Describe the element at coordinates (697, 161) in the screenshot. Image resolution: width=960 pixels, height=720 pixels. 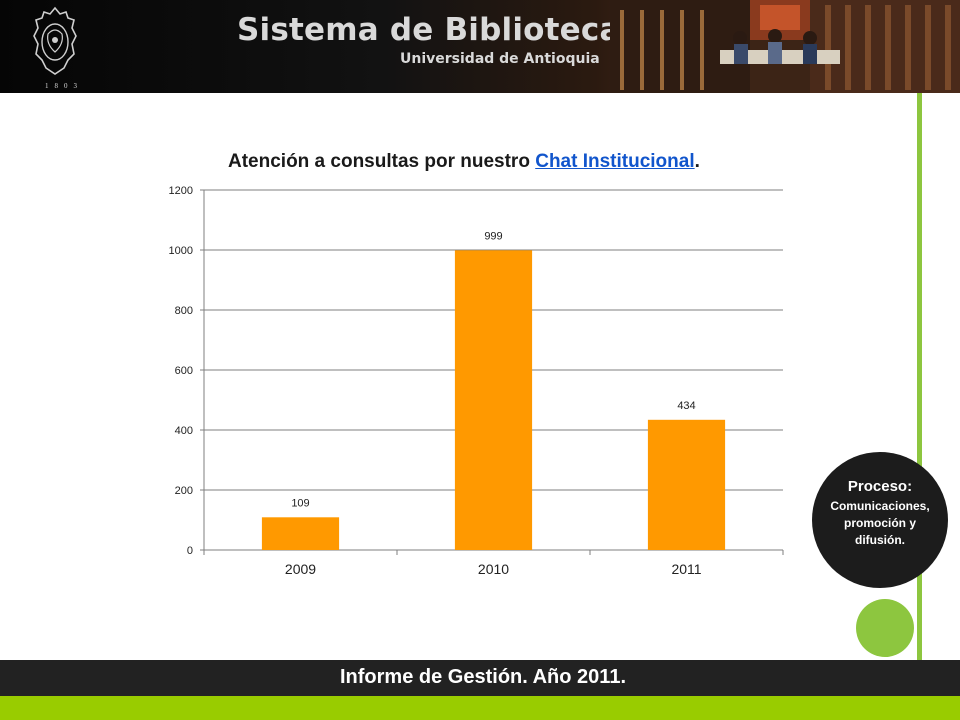
I see `chart-title-suffix: .` at that location.